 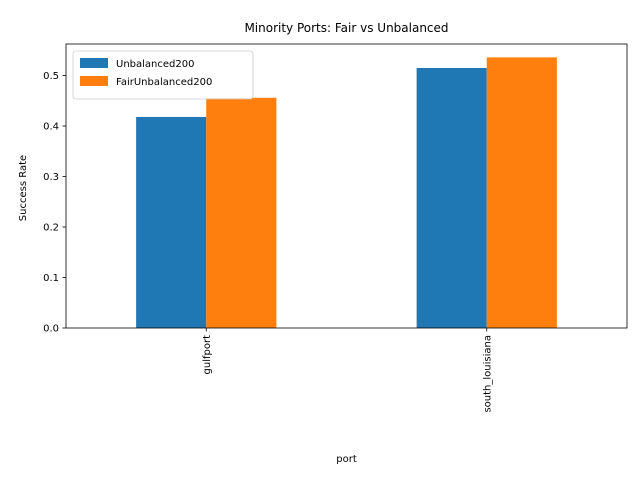 I want to click on legend: Unbalanced200 FairUnbalanced200, so click(x=163, y=75).